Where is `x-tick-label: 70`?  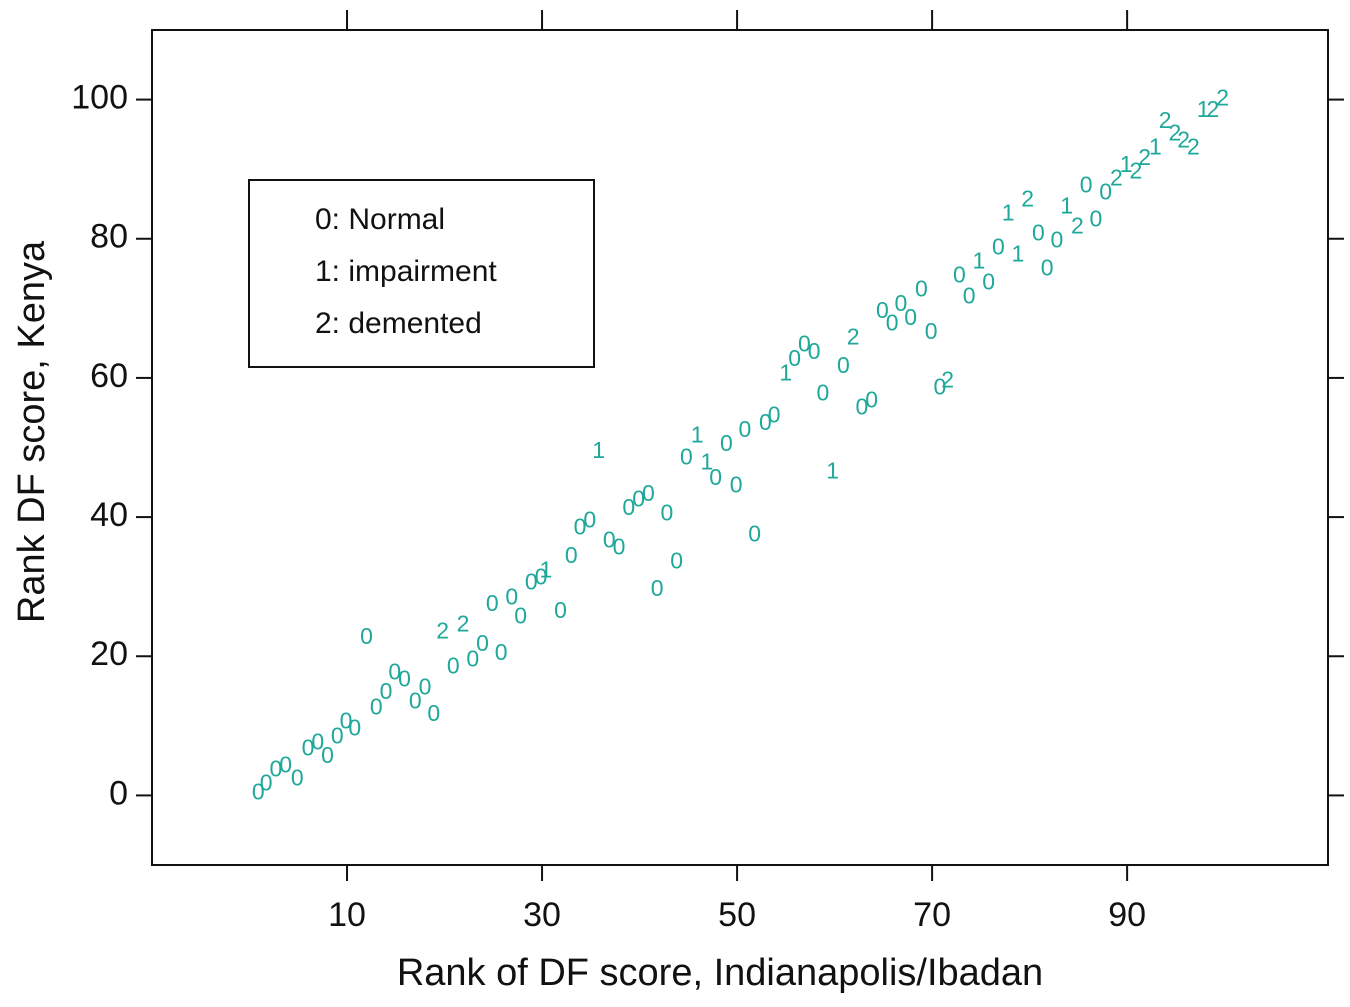 x-tick-label: 70 is located at coordinates (932, 915).